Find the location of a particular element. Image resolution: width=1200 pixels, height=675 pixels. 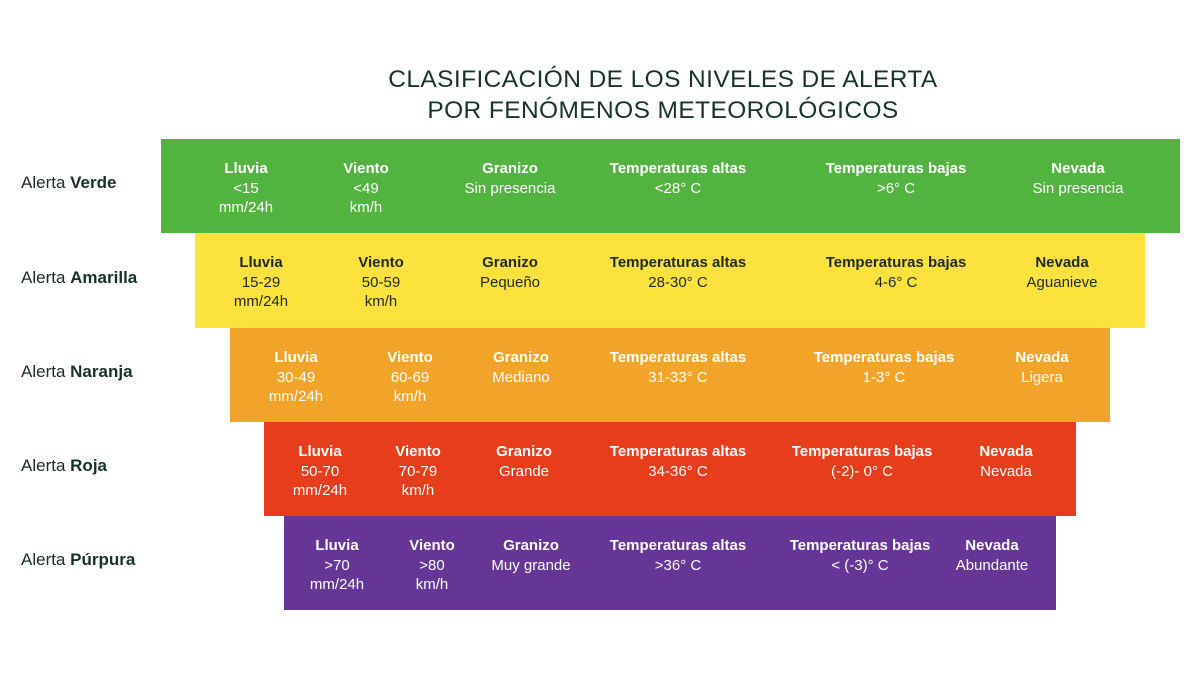

cell-value: 50-70 is located at coordinates (320, 471).